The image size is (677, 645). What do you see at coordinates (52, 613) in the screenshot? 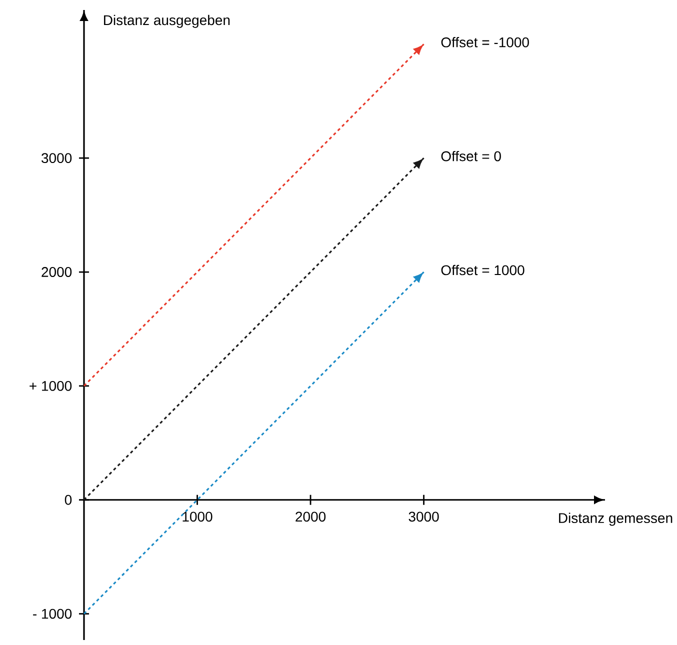
I see `y-tick-label: - 1000` at bounding box center [52, 613].